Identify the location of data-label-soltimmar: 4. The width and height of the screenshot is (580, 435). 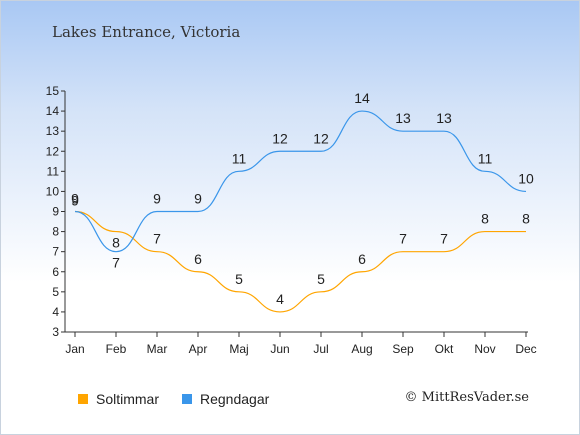
(280, 299).